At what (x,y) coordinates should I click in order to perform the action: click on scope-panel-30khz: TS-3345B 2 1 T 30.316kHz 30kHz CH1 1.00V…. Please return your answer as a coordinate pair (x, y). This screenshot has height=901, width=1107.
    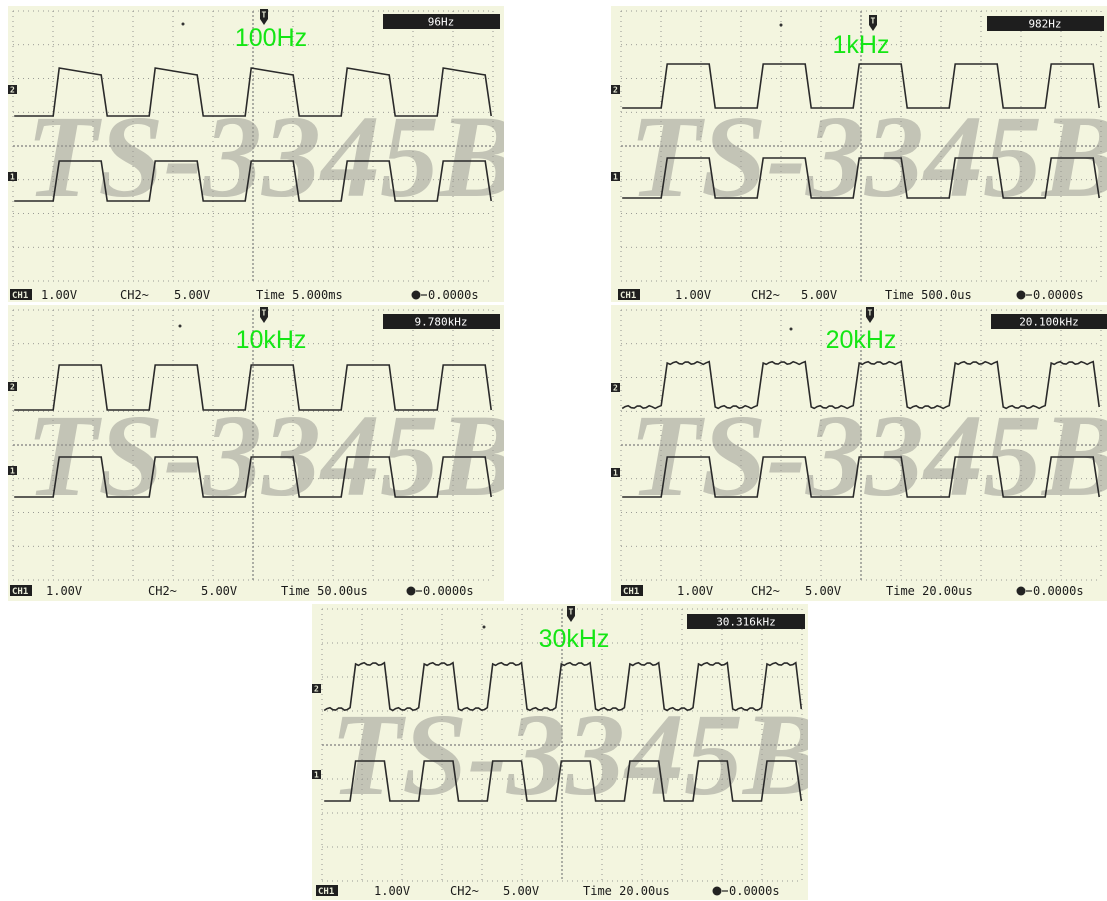
    Looking at the image, I should click on (560, 752).